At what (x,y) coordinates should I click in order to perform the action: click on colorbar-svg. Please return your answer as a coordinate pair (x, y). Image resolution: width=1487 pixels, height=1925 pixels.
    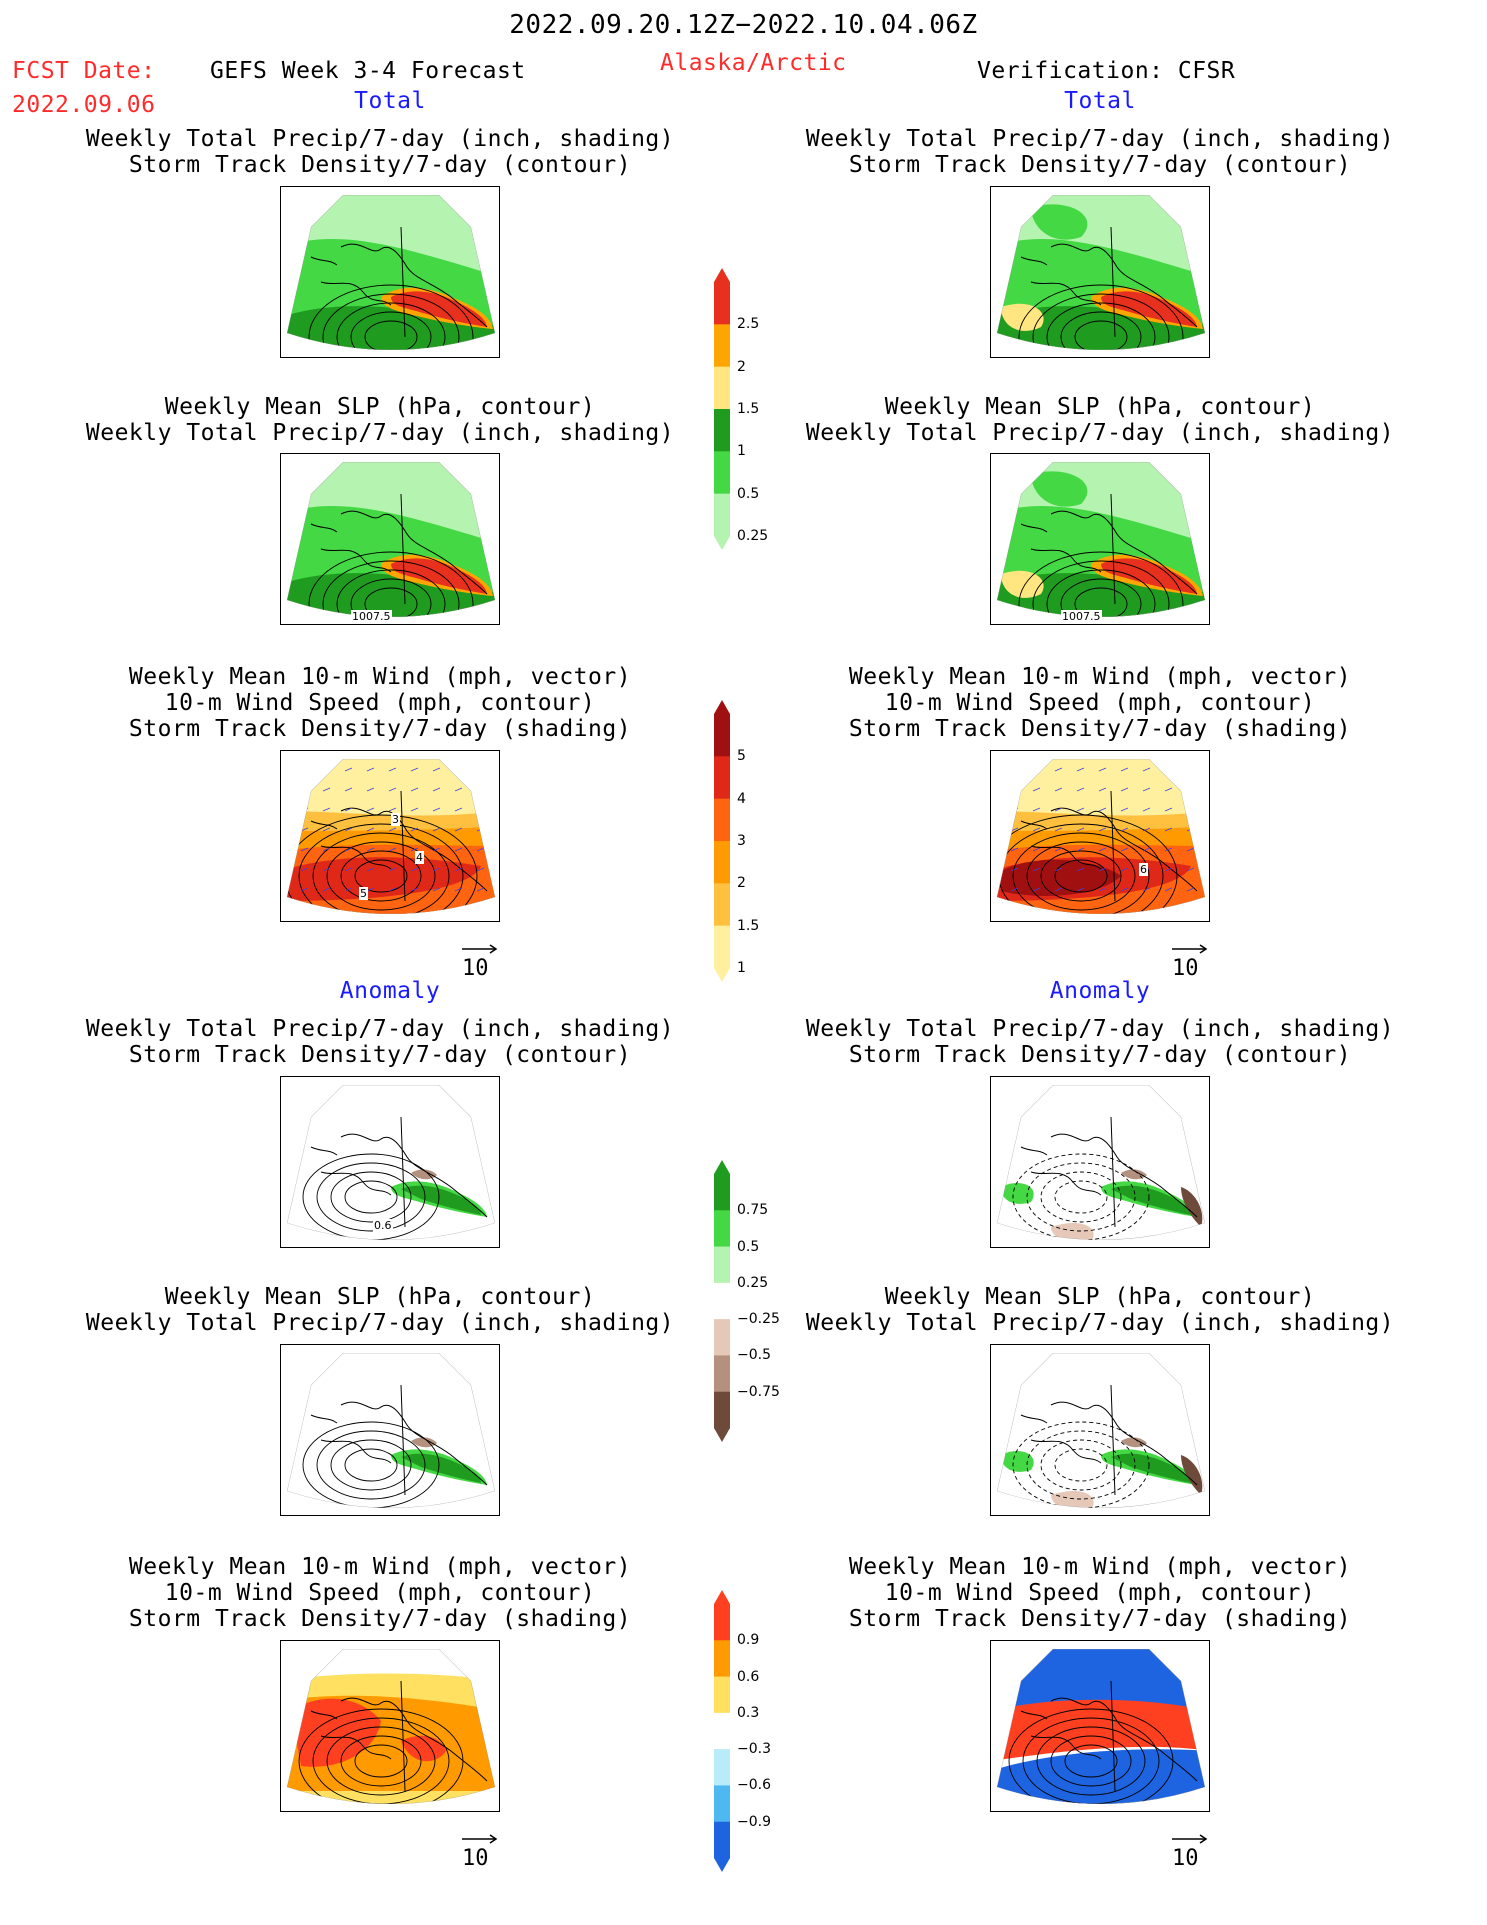
    Looking at the image, I should click on (722, 841).